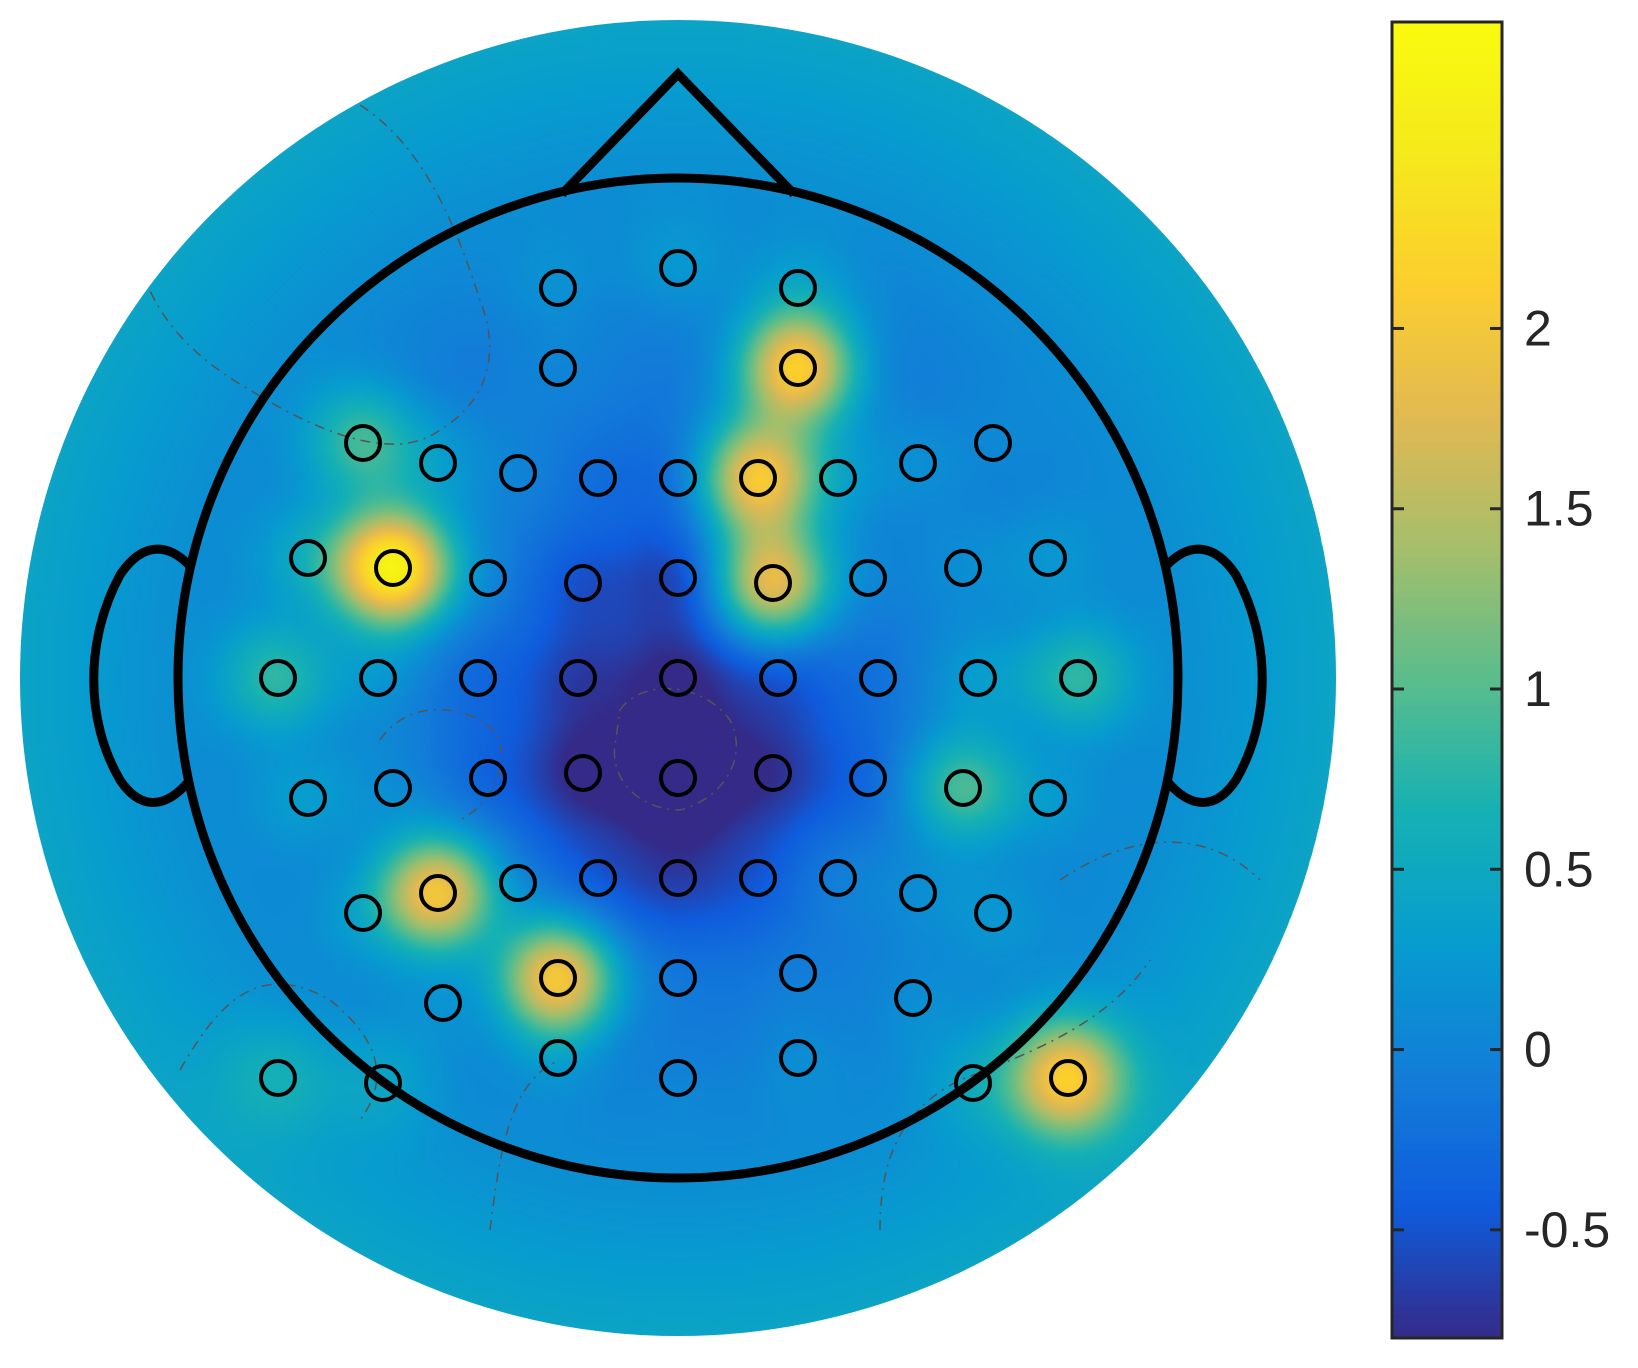  What do you see at coordinates (1559, 509) in the screenshot?
I see `colorbar-tick-label: 1.5` at bounding box center [1559, 509].